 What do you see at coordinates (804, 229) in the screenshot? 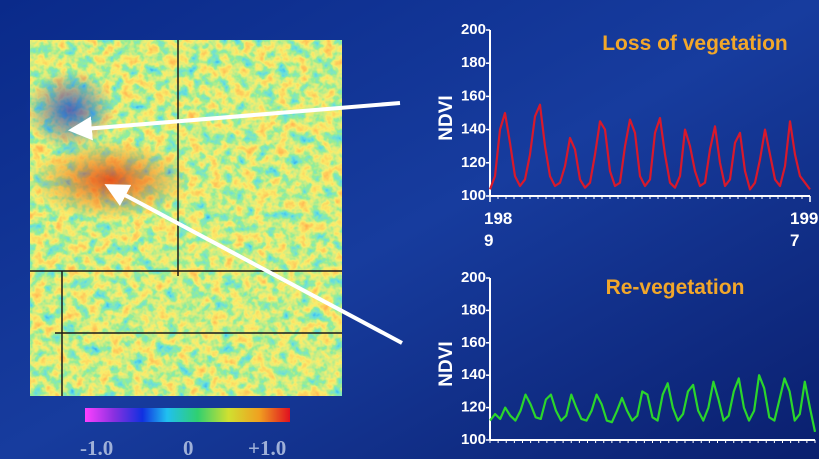
I see `x-tick-label: 1997` at bounding box center [804, 229].